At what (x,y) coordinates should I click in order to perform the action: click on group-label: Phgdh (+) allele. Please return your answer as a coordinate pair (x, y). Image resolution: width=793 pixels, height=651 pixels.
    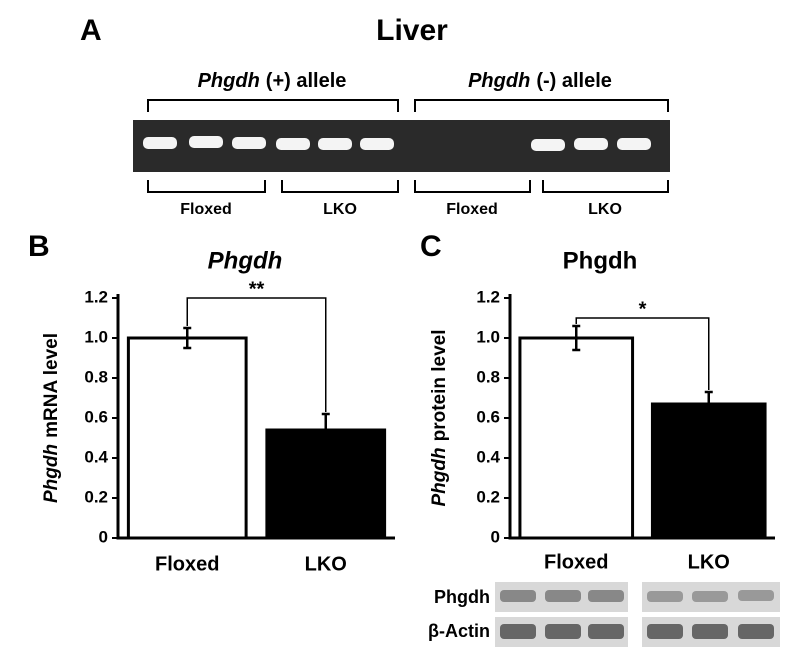
    Looking at the image, I should click on (272, 81).